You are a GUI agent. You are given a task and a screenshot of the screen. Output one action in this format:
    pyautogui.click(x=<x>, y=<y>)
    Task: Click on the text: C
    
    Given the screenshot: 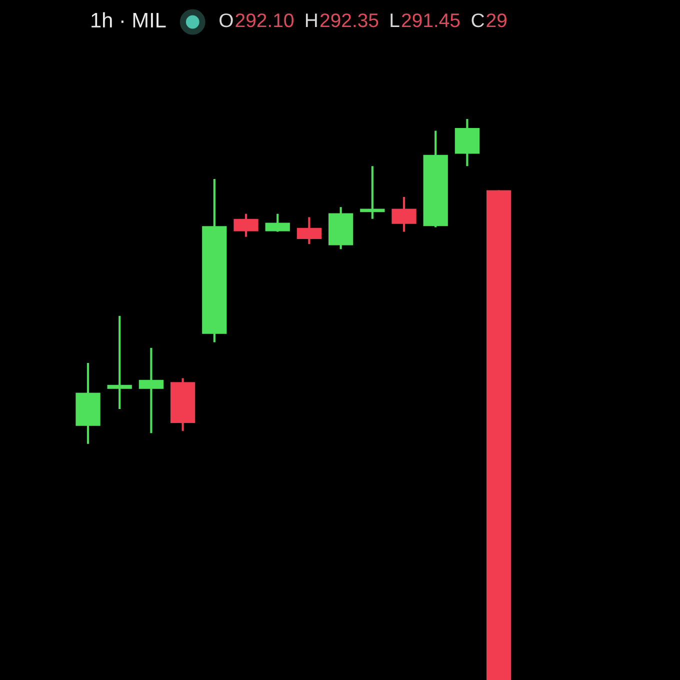 What is the action you would take?
    pyautogui.click(x=478, y=20)
    